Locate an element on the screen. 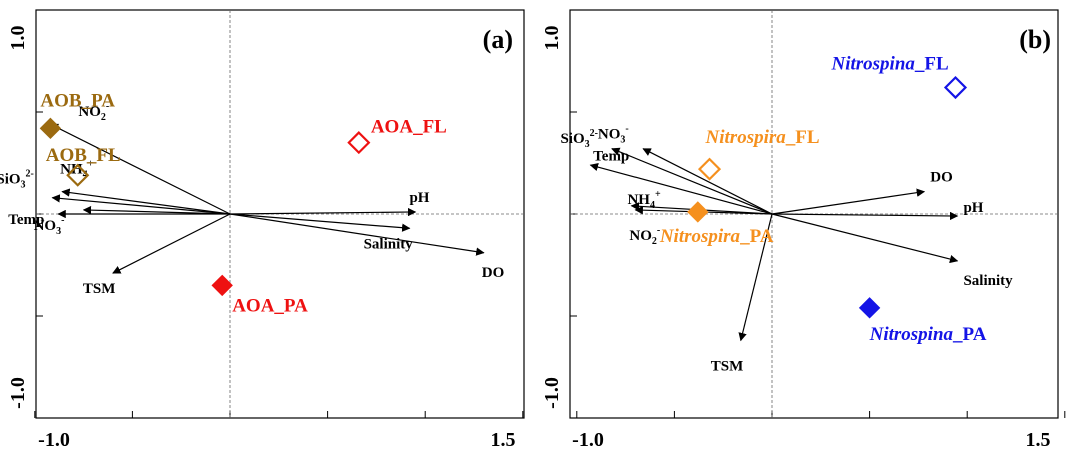  taxon-marker-aob-fl is located at coordinates (78, 175).